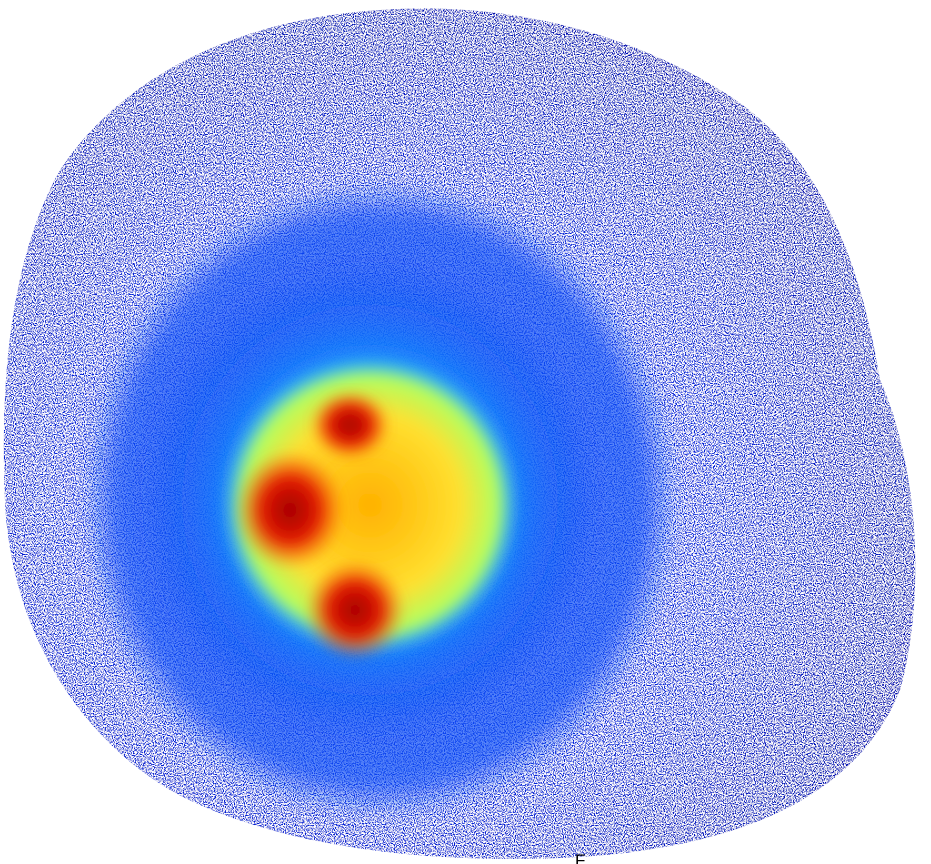  I want to click on red-zone-top, so click(350, 425).